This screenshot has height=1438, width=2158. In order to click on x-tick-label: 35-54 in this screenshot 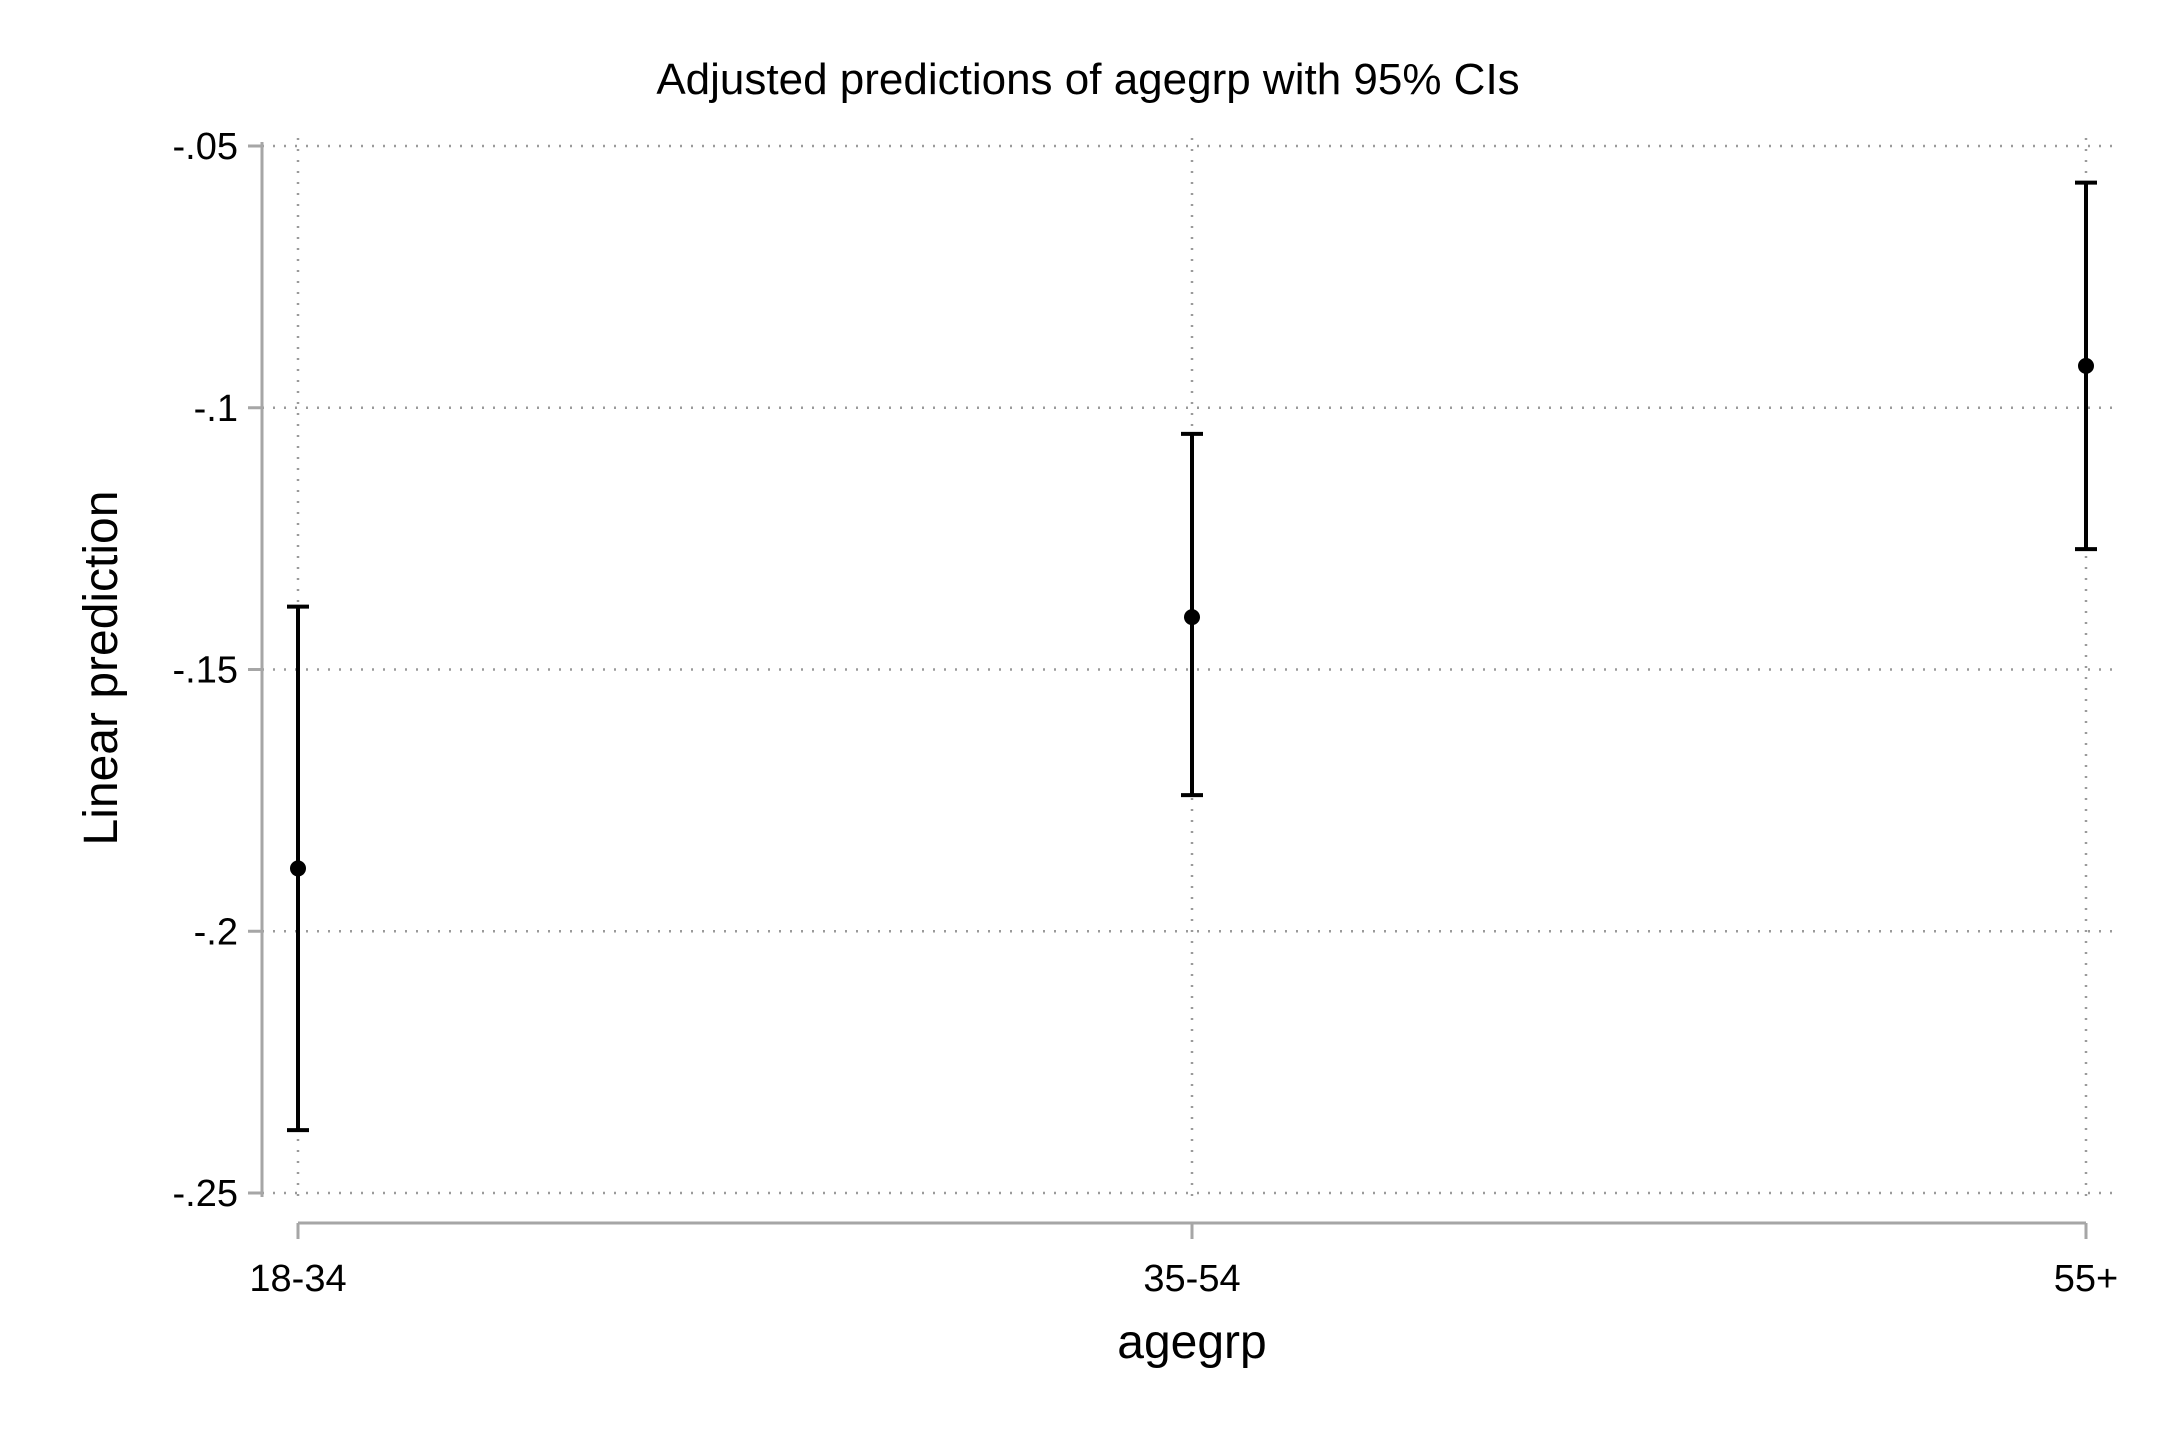, I will do `click(1191, 1279)`.